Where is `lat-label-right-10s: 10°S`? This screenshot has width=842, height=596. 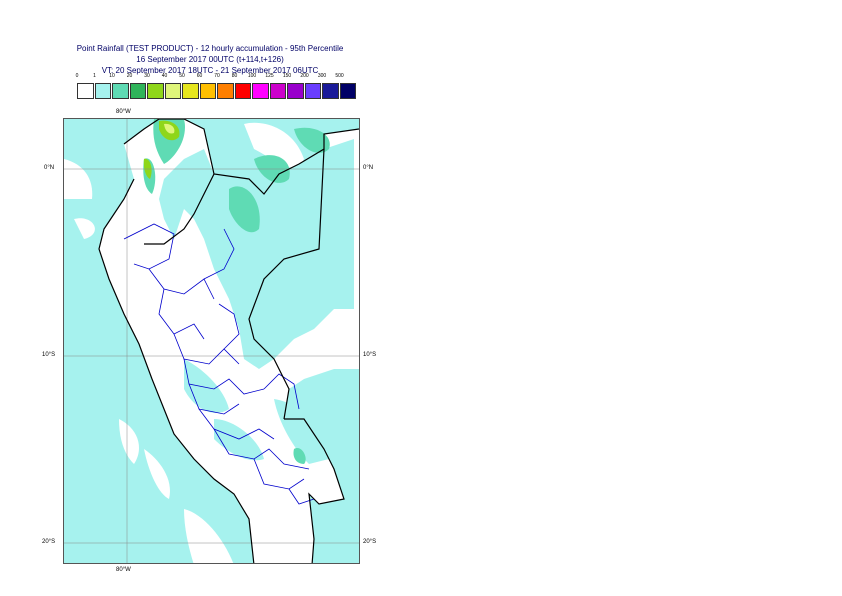 lat-label-right-10s: 10°S is located at coordinates (370, 355).